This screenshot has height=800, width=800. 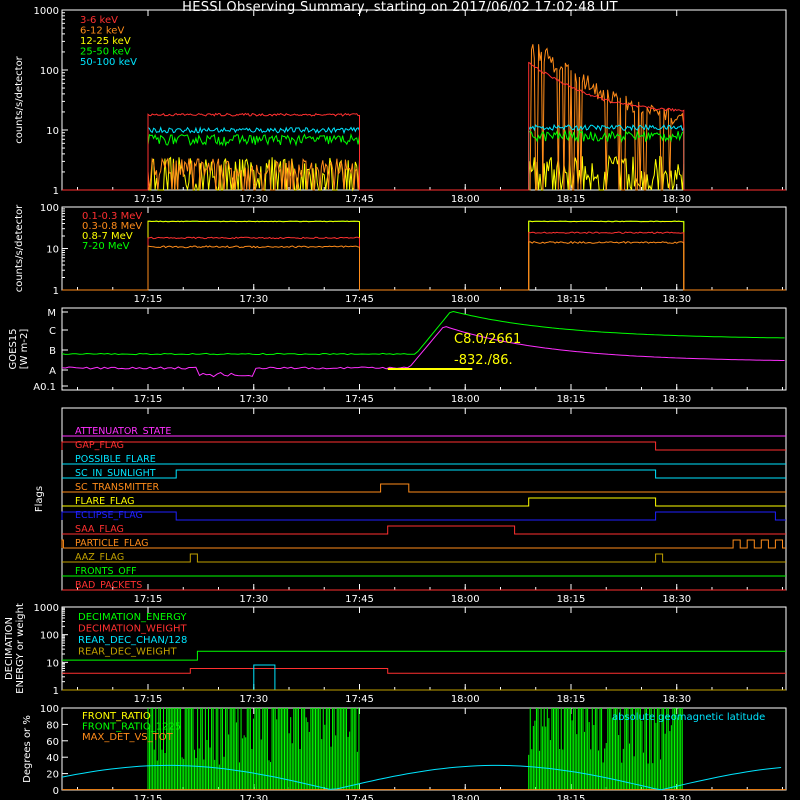 What do you see at coordinates (131, 727) in the screenshot?
I see `legend-entry: FRONT_RATIO_1225` at bounding box center [131, 727].